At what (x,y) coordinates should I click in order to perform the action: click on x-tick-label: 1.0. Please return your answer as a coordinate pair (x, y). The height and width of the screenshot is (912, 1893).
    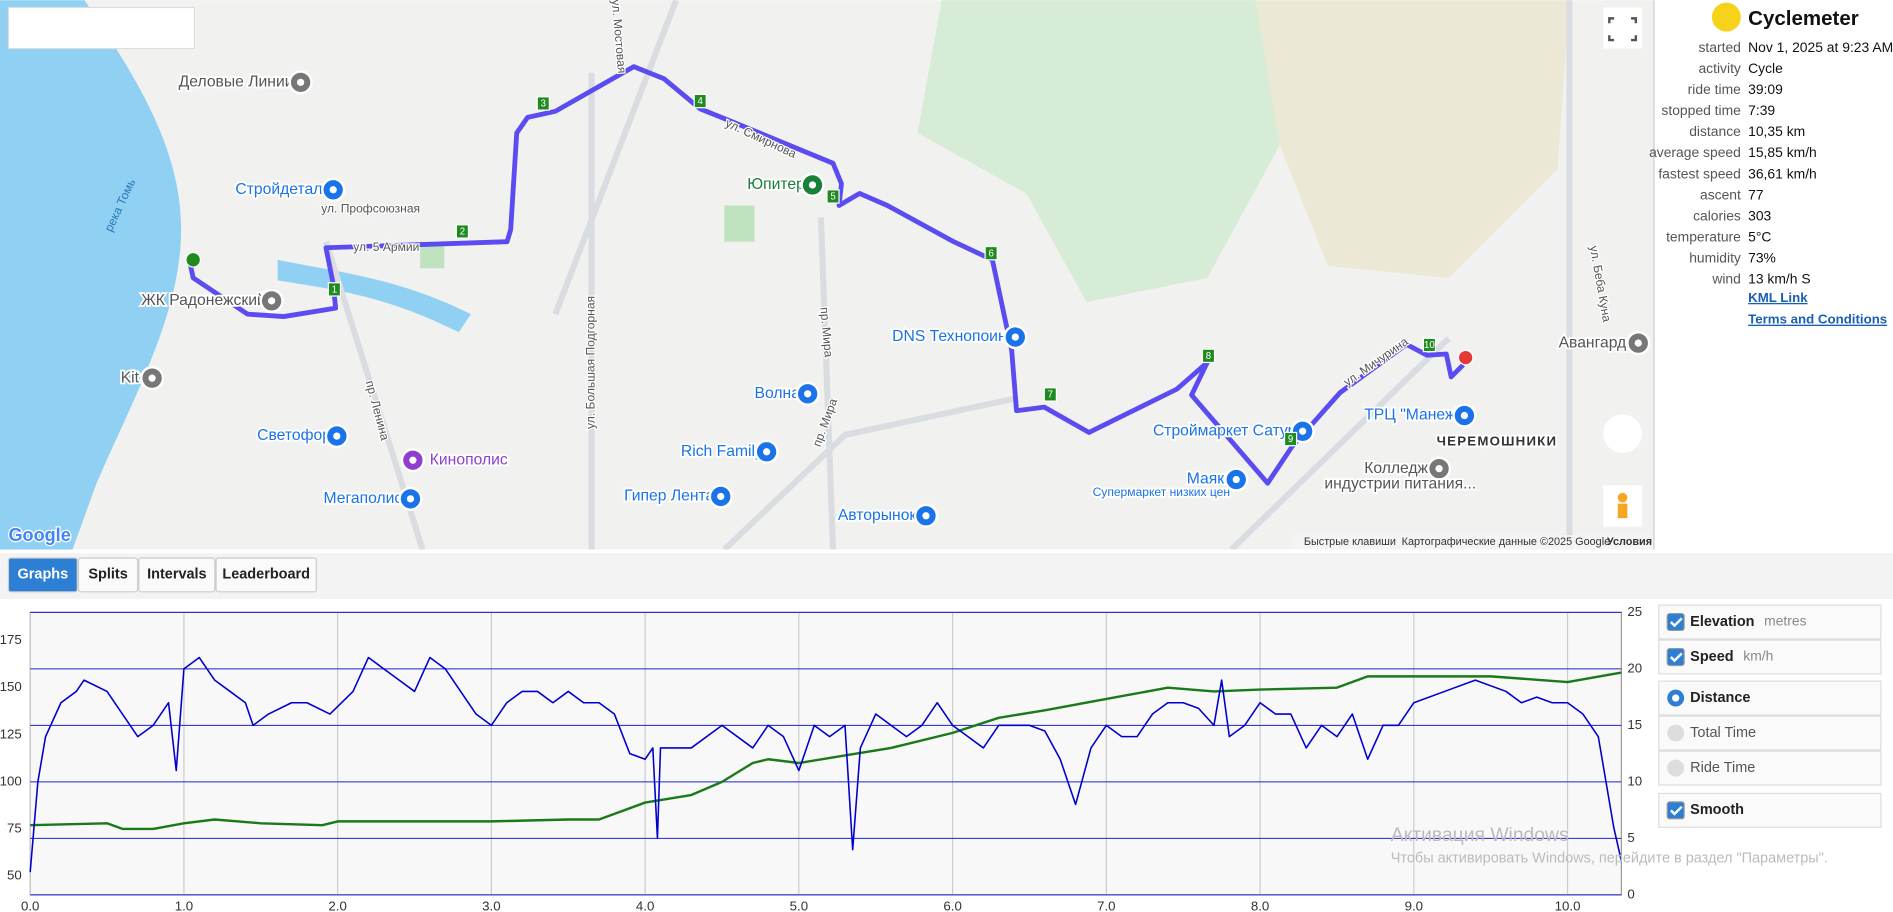
    Looking at the image, I should click on (184, 905).